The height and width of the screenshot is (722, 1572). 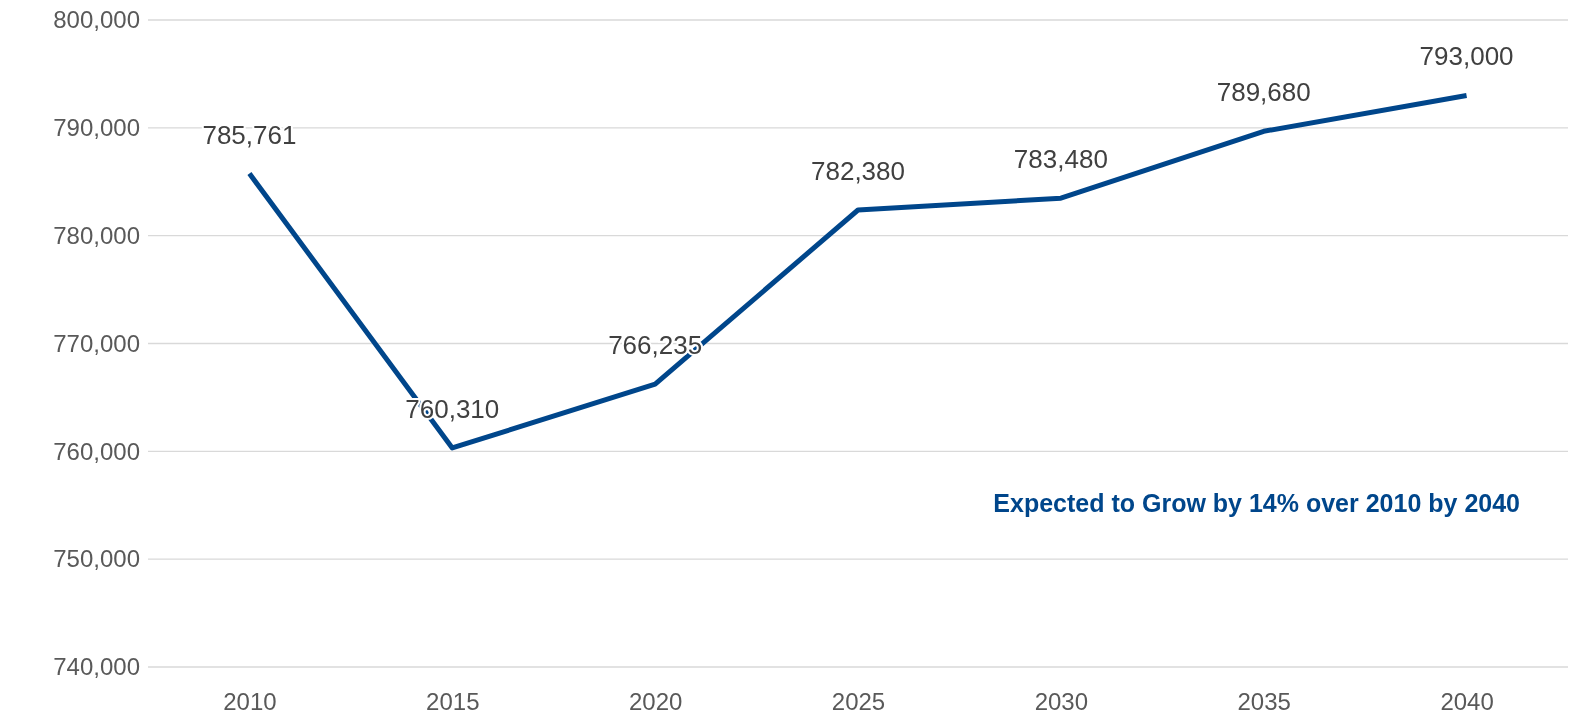 I want to click on x-tick-label: 2030, so click(x=1061, y=702).